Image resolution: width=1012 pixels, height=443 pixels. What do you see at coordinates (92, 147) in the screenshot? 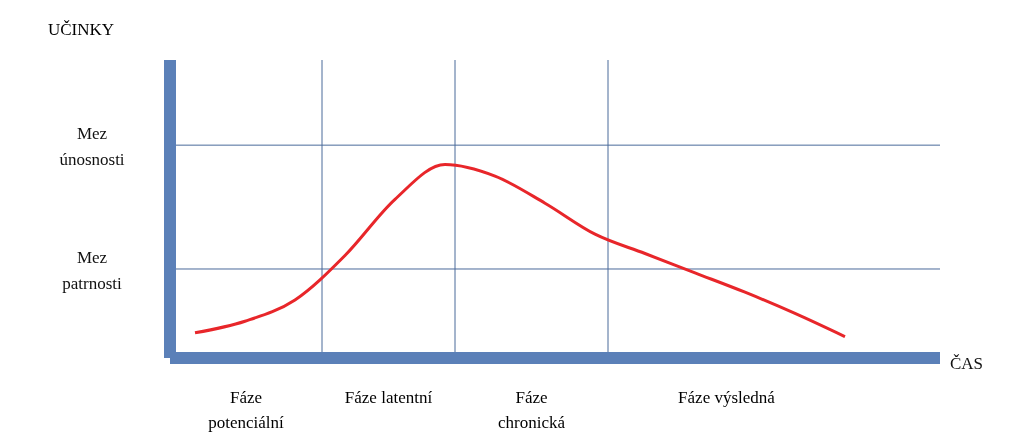
I see `ref-line-label: Mez únosnosti` at bounding box center [92, 147].